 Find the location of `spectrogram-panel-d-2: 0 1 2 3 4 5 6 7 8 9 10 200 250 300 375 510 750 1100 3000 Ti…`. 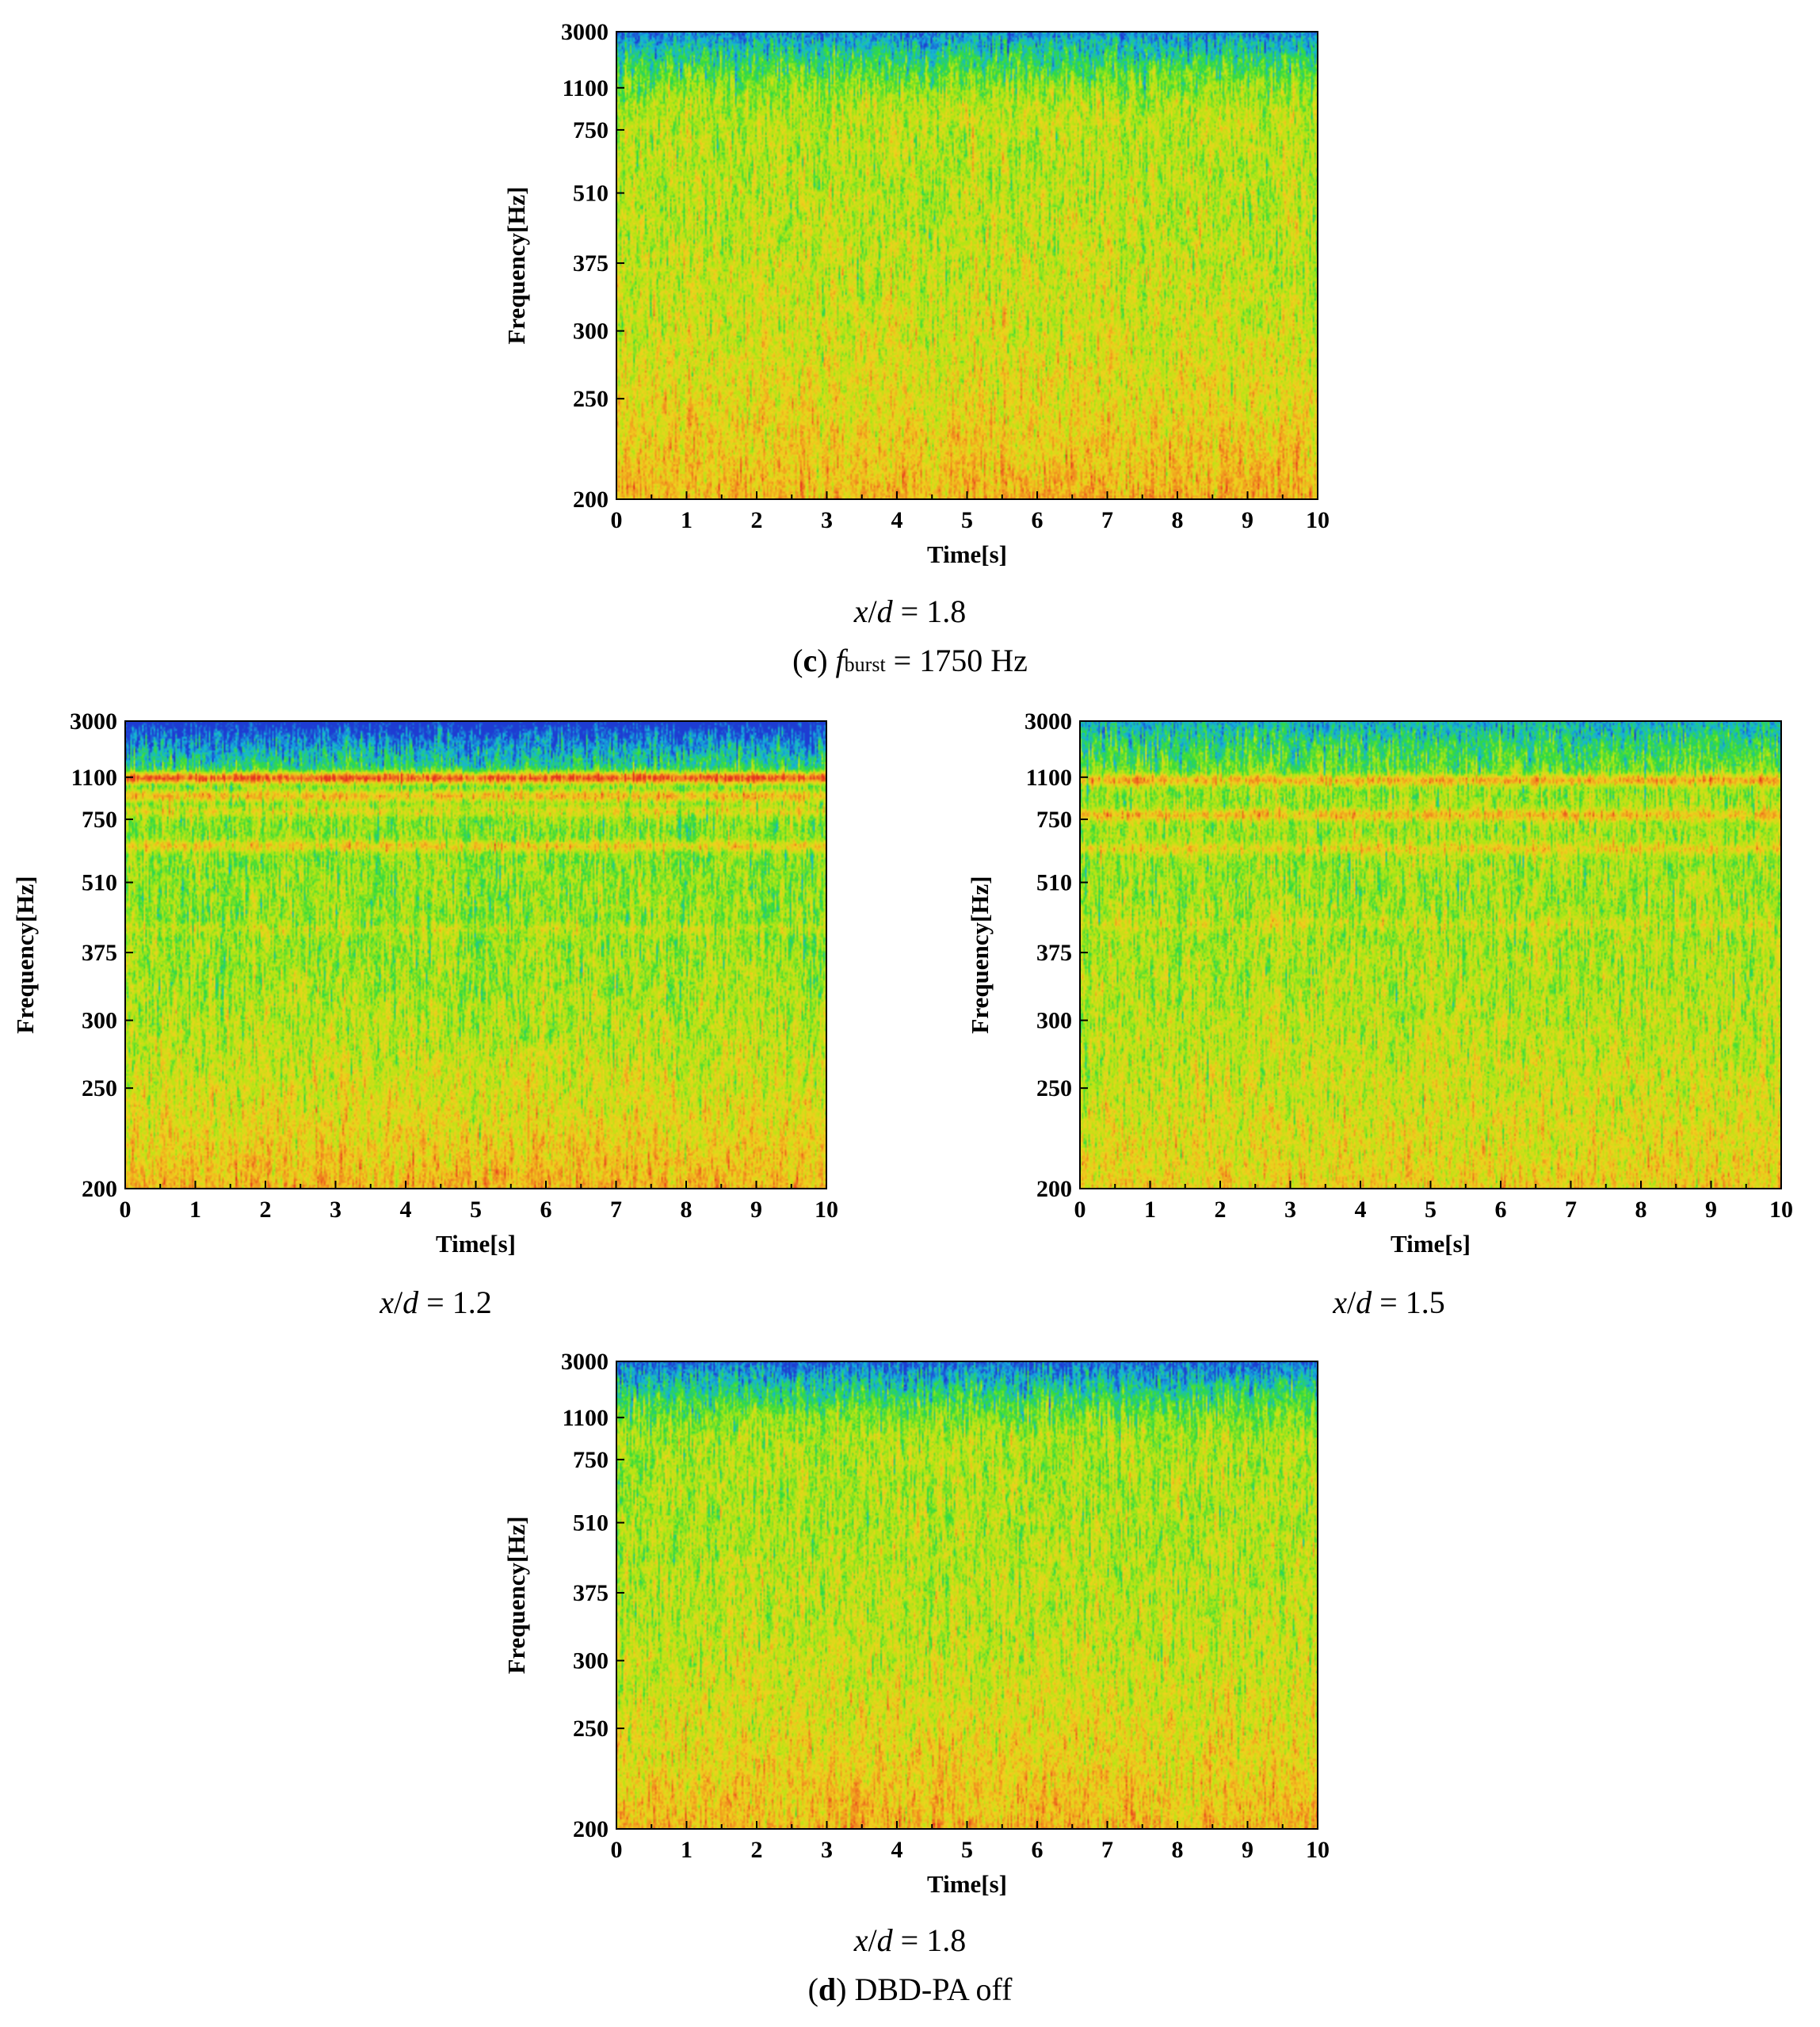

spectrogram-panel-d-2: 0 1 2 3 4 5 6 7 8 9 10 200 250 300 375 510 750 1100 3000 Ti… is located at coordinates (1375, 986).